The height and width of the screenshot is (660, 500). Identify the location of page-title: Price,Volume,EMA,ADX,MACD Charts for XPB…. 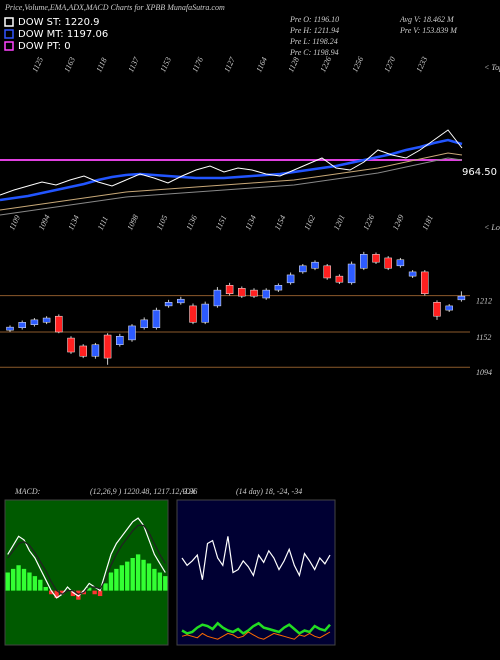
(114, 7).